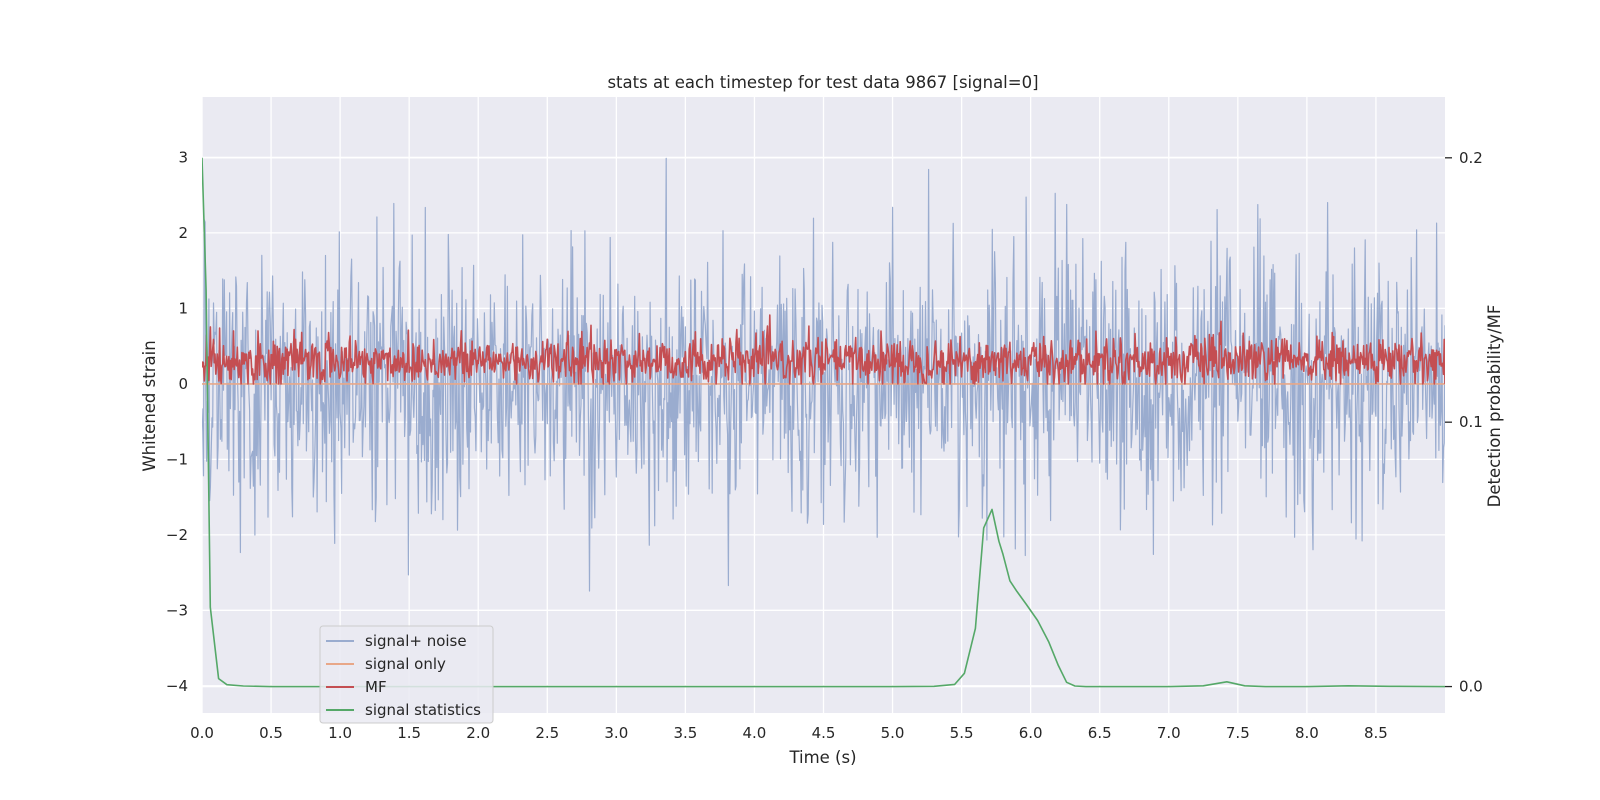 This screenshot has height=800, width=1600. What do you see at coordinates (962, 733) in the screenshot?
I see `x-tick-label: 5.5` at bounding box center [962, 733].